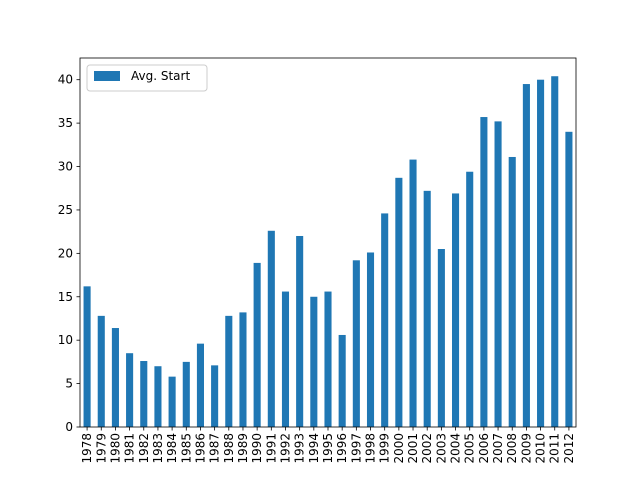 The height and width of the screenshot is (484, 640). I want to click on y-tick-label: 25, so click(65, 210).